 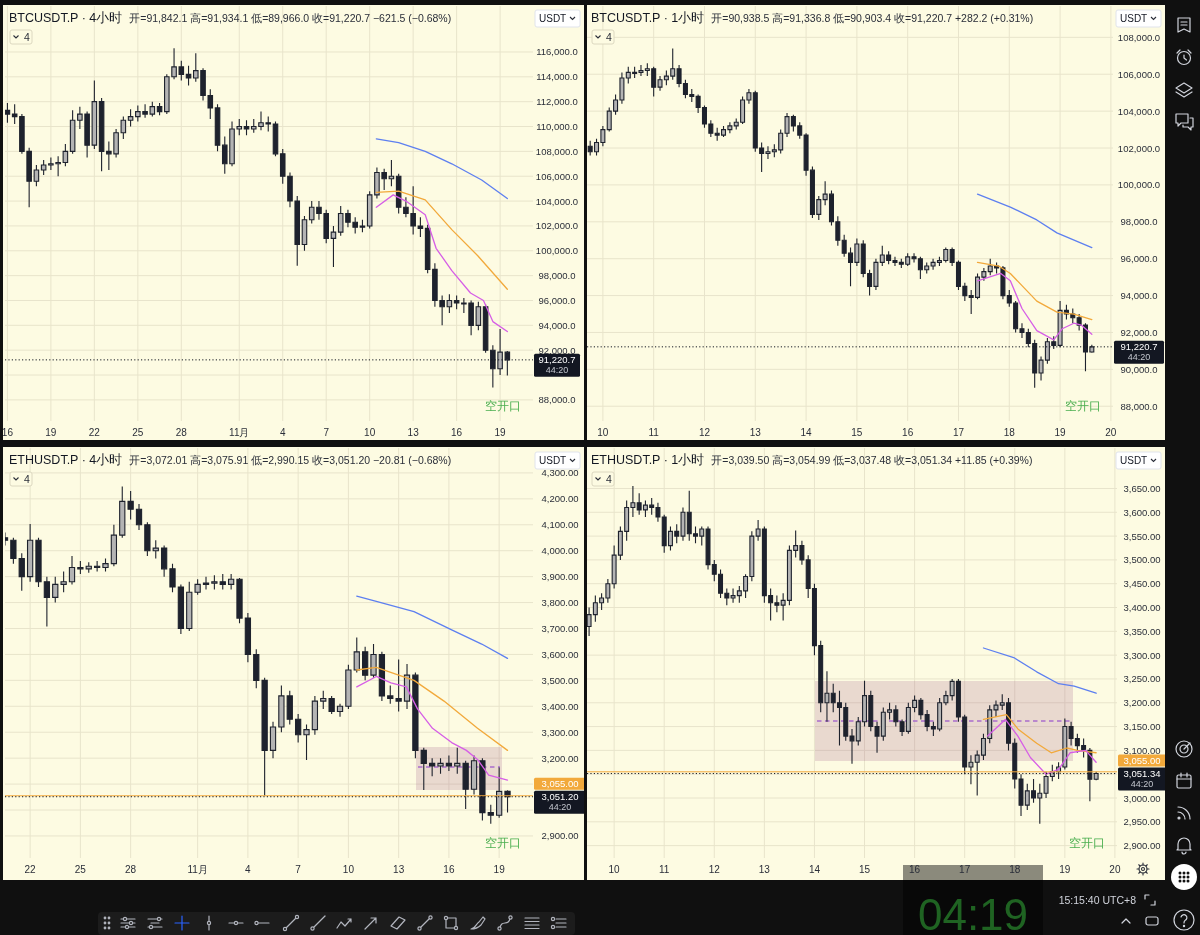 What do you see at coordinates (560, 473) in the screenshot?
I see `y-tick-label: 4,300.00` at bounding box center [560, 473].